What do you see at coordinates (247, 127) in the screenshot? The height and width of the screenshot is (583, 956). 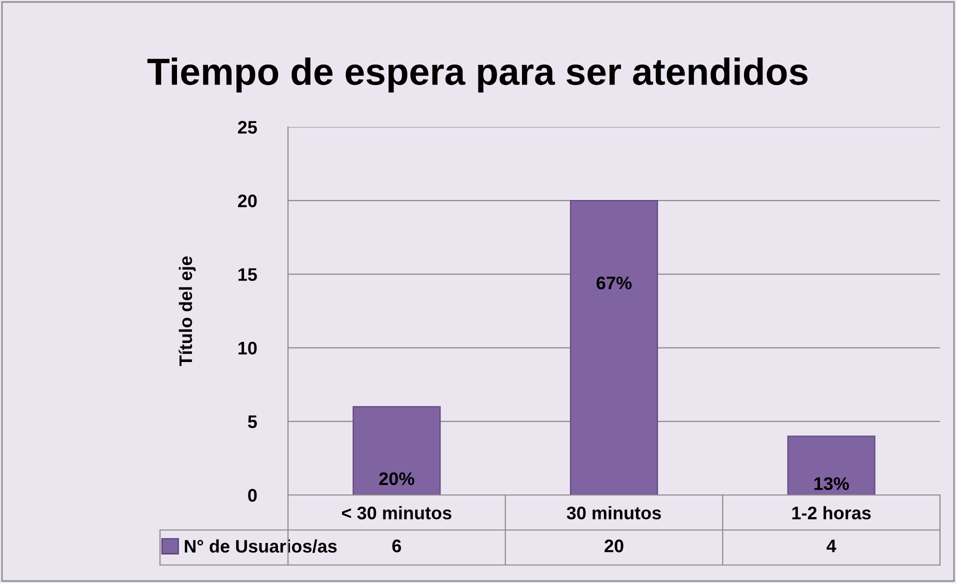 I see `y-tick-label: 25` at bounding box center [247, 127].